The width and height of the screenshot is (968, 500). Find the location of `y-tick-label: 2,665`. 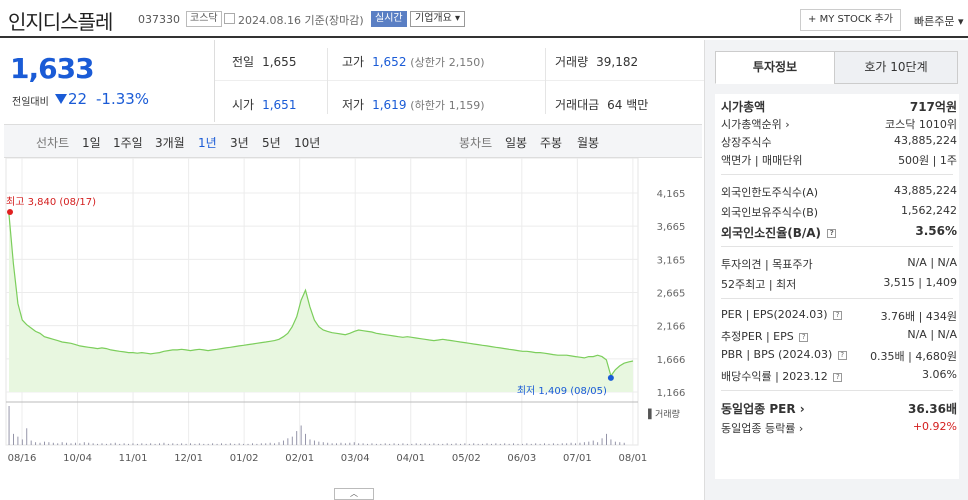

y-tick-label: 2,665 is located at coordinates (671, 294).